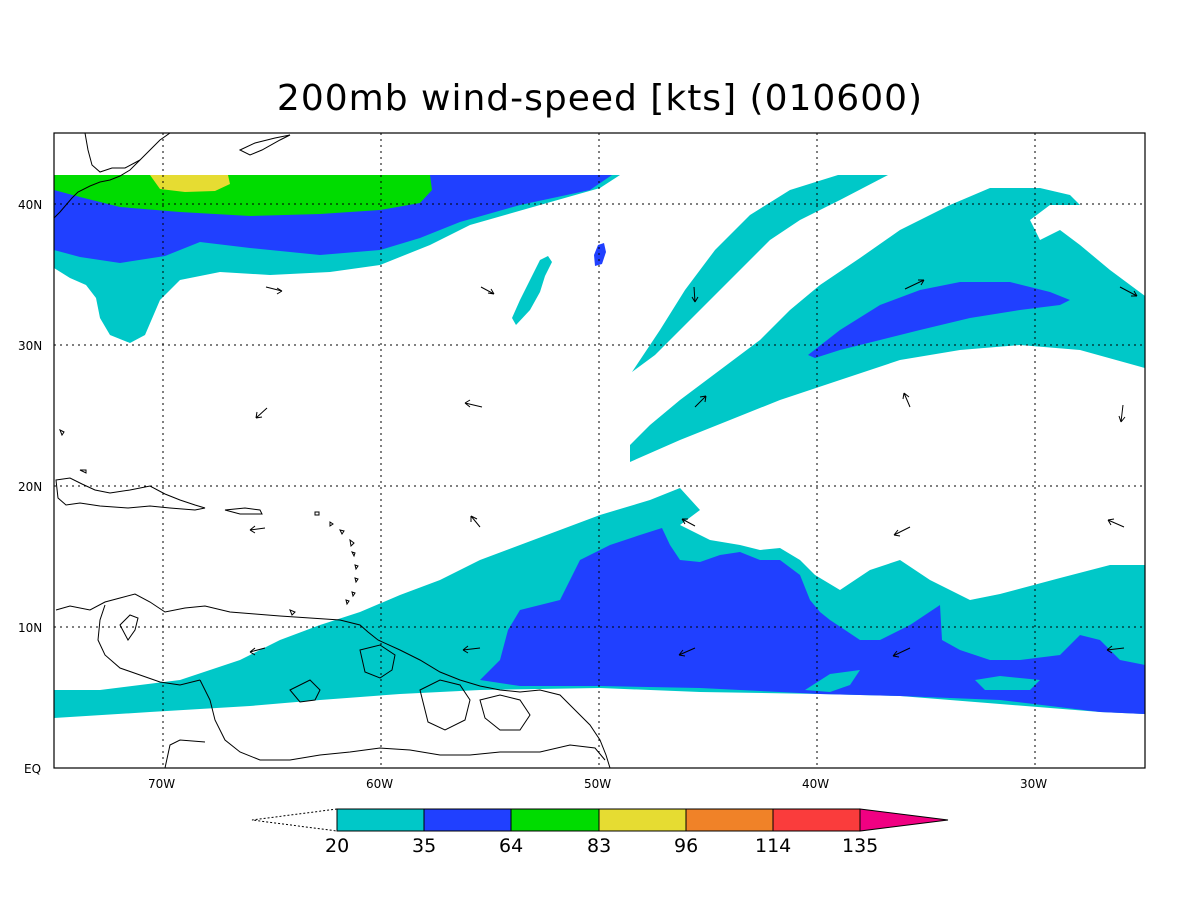  Describe the element at coordinates (904, 820) in the screenshot. I see `colorbar-over-triangle` at that location.